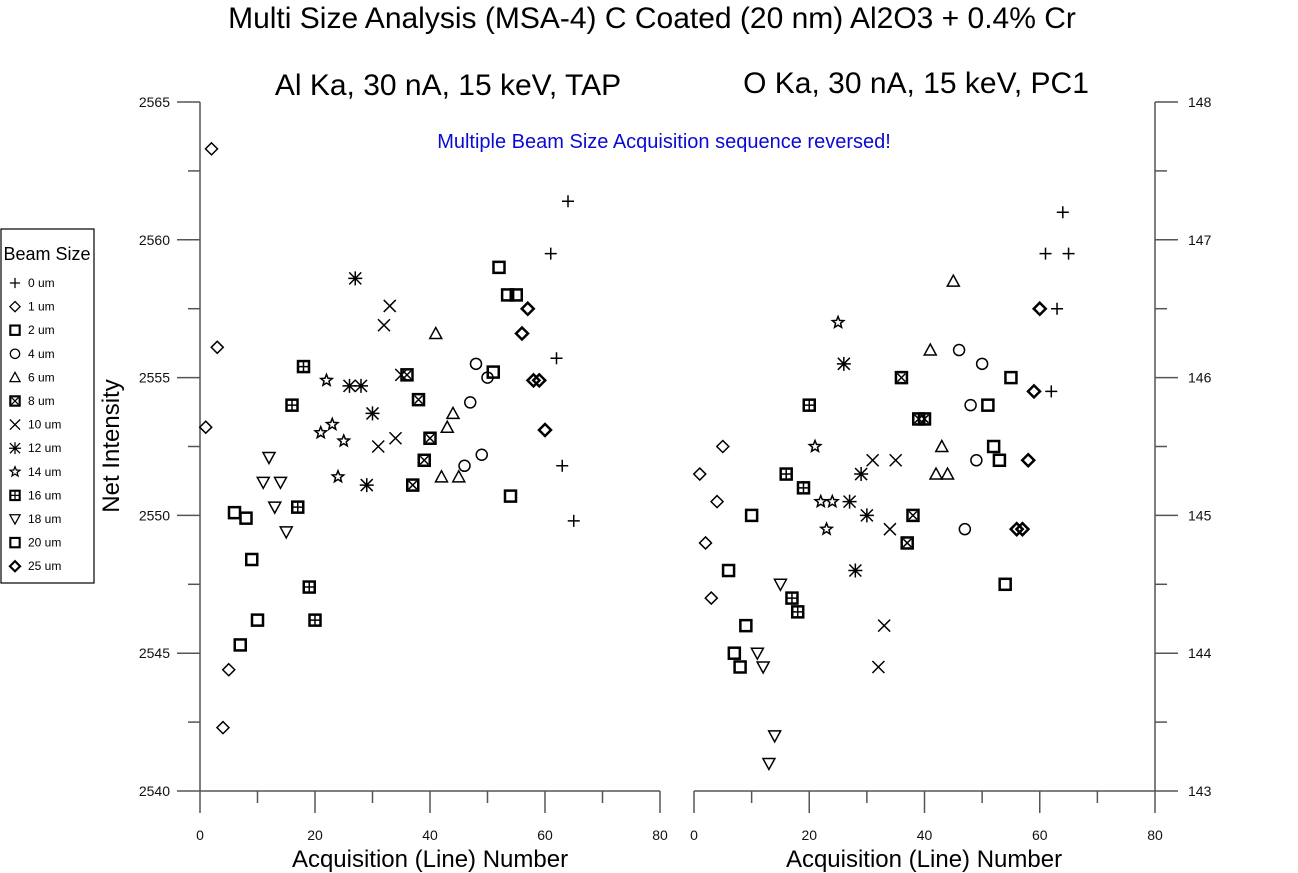 The height and width of the screenshot is (873, 1298). I want to click on right-series-6-um, so click(941, 376).